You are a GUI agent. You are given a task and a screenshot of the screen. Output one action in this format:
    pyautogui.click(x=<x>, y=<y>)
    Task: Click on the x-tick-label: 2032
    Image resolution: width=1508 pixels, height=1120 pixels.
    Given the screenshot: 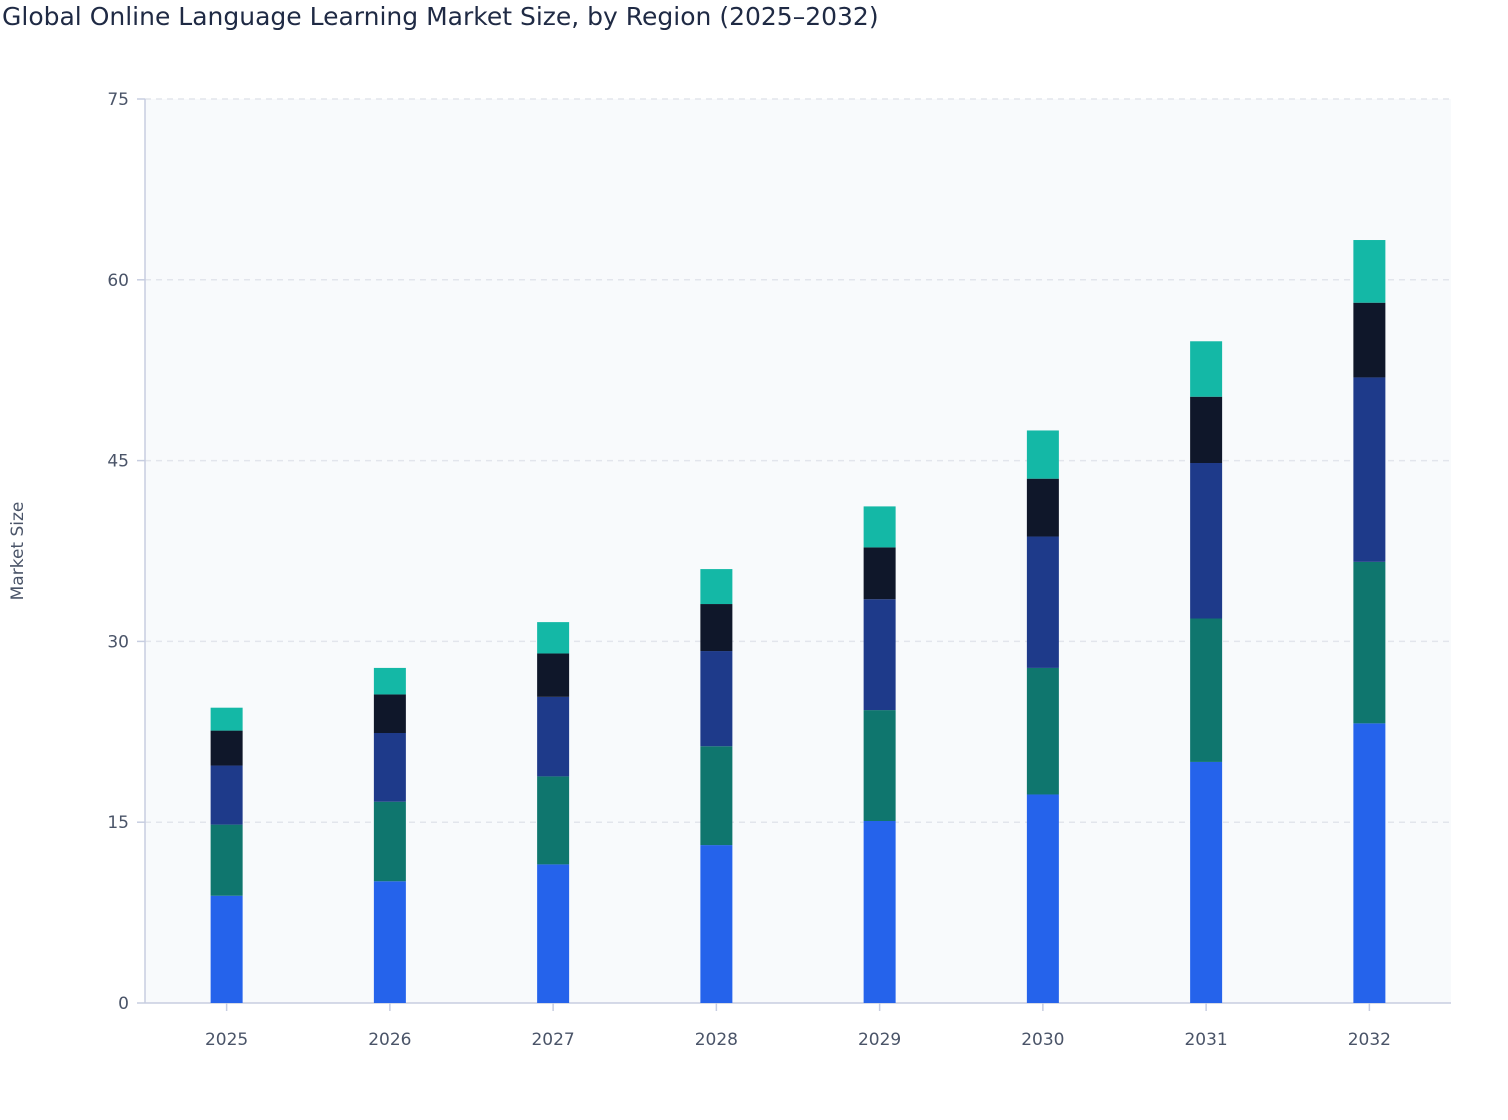 What is the action you would take?
    pyautogui.click(x=1369, y=1040)
    